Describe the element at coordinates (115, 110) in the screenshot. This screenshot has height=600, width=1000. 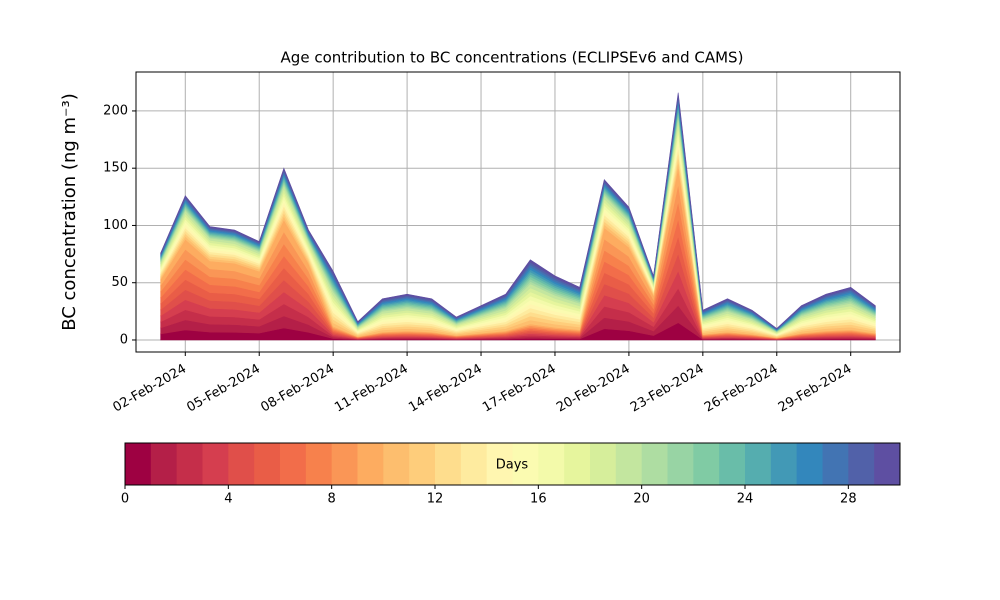
I see `y-tick-label: 200` at that location.